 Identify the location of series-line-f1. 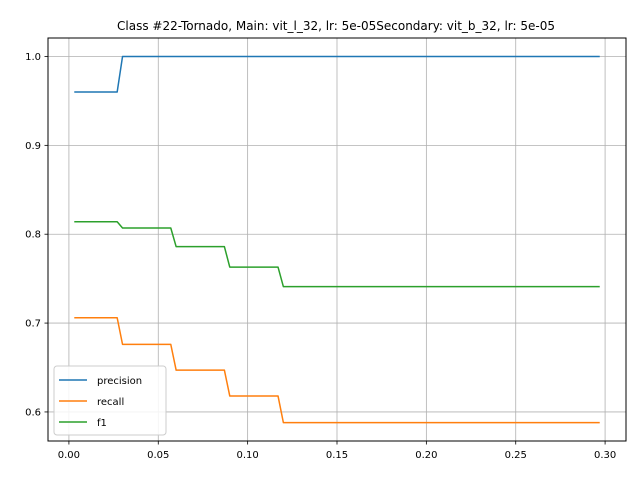
(337, 254).